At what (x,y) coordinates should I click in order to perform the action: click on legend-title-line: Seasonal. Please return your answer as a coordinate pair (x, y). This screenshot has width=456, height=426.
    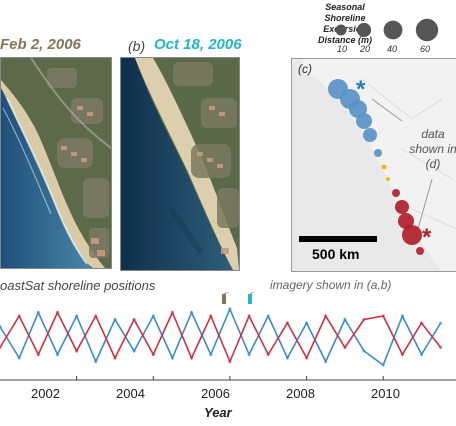
    Looking at the image, I should click on (345, 7).